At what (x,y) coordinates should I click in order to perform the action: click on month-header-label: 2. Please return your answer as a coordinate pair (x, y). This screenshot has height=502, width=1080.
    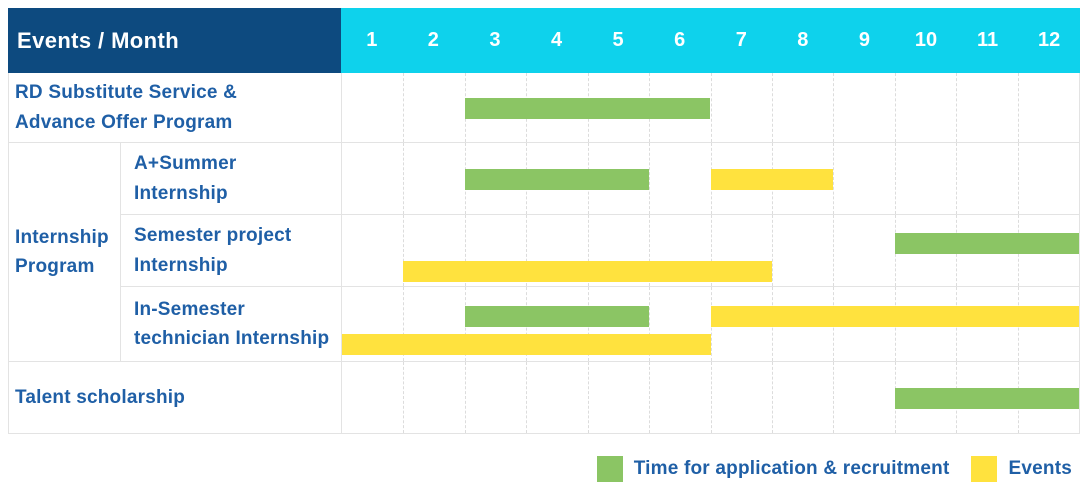
    Looking at the image, I should click on (433, 40).